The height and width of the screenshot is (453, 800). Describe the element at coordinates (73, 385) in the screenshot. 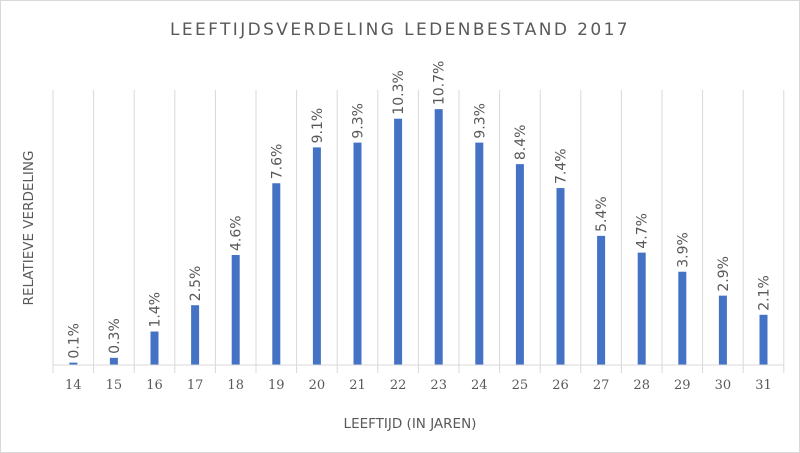

I see `x-tick-label: 14` at that location.